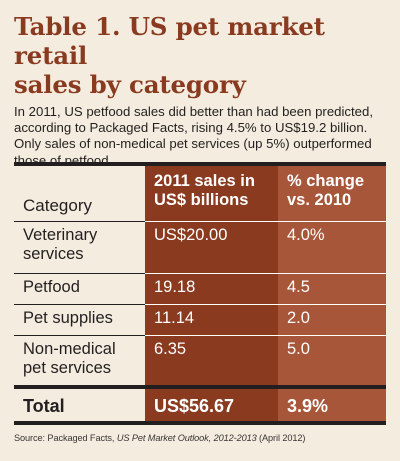 The height and width of the screenshot is (461, 400). What do you see at coordinates (211, 319) in the screenshot?
I see `row-sales: 11.14` at bounding box center [211, 319].